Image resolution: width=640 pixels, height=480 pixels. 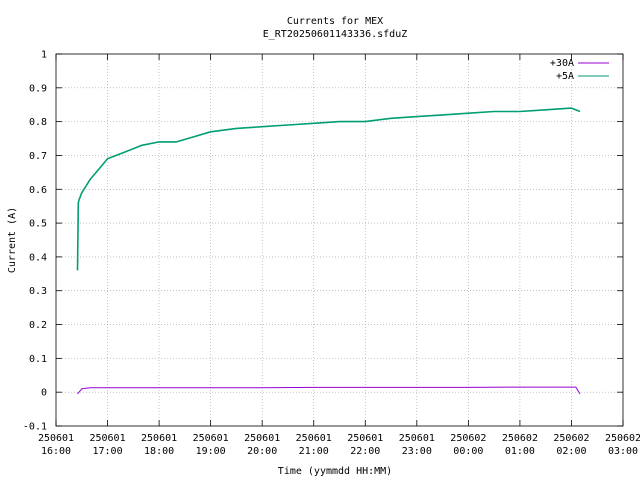 I want to click on x-tick-time: 20:00, so click(x=262, y=451).